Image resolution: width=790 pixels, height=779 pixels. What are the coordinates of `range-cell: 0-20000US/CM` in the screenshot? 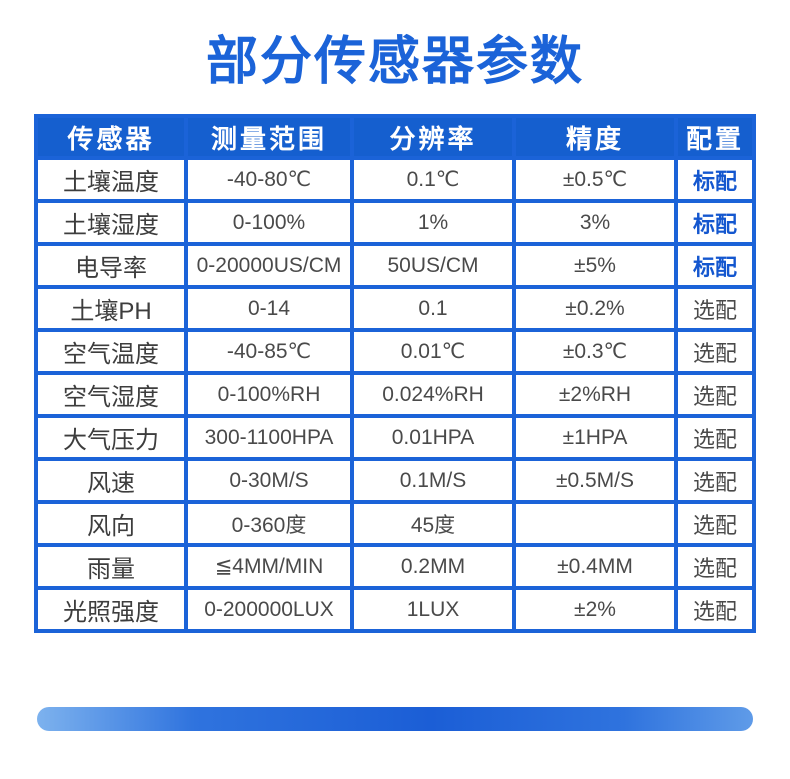 It's located at (269, 265).